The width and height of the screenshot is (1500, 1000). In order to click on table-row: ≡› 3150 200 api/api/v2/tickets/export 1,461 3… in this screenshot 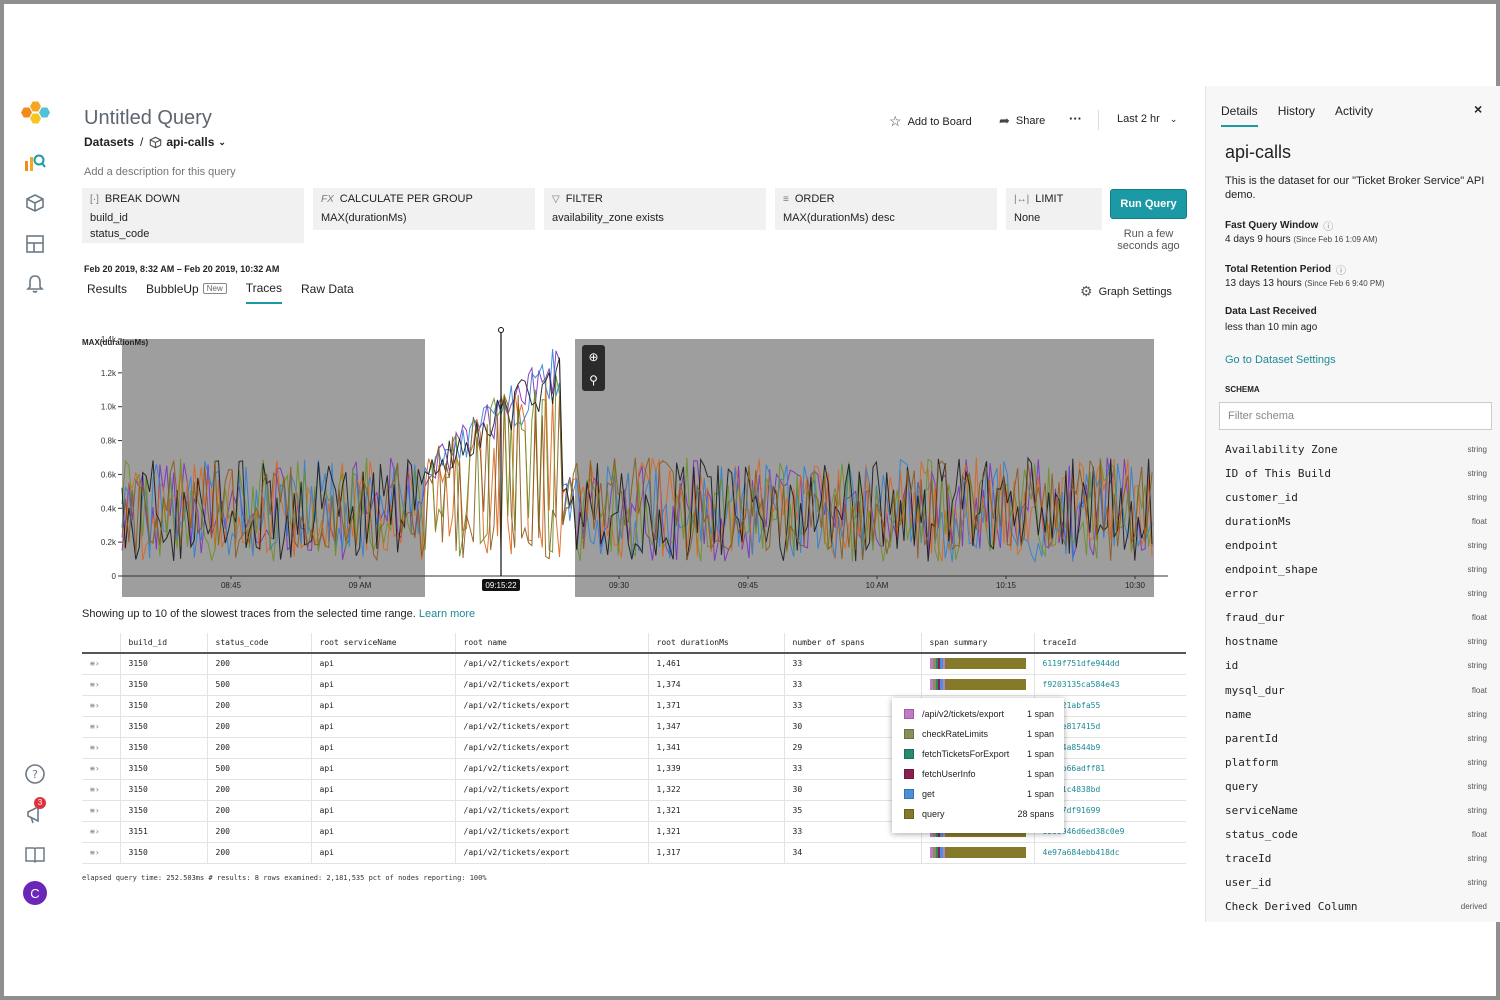, I will do `click(634, 664)`.